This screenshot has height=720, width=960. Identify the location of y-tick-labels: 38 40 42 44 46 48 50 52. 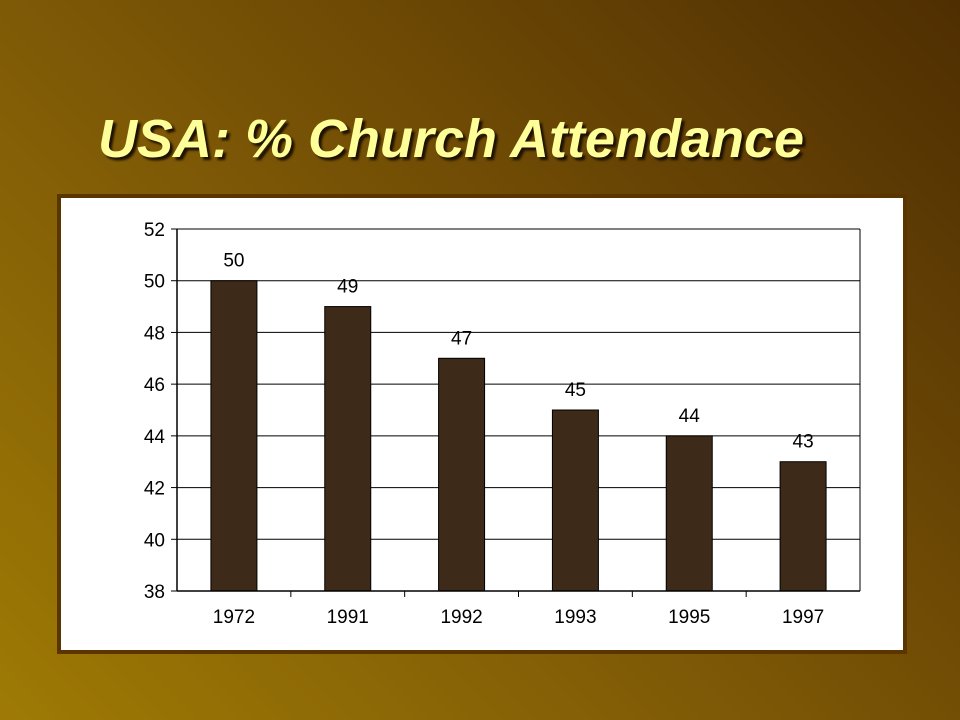
(155, 411).